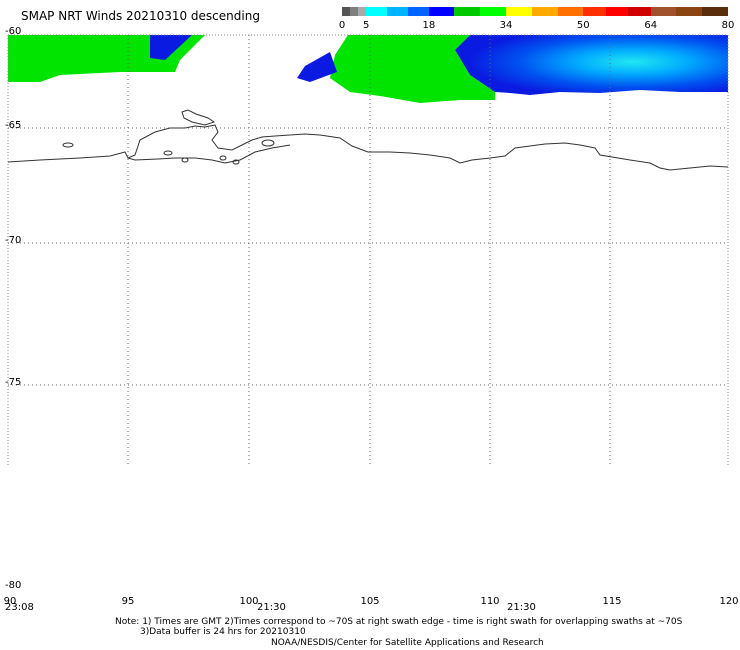 The image size is (740, 650). I want to click on lon-label: 115, so click(612, 601).